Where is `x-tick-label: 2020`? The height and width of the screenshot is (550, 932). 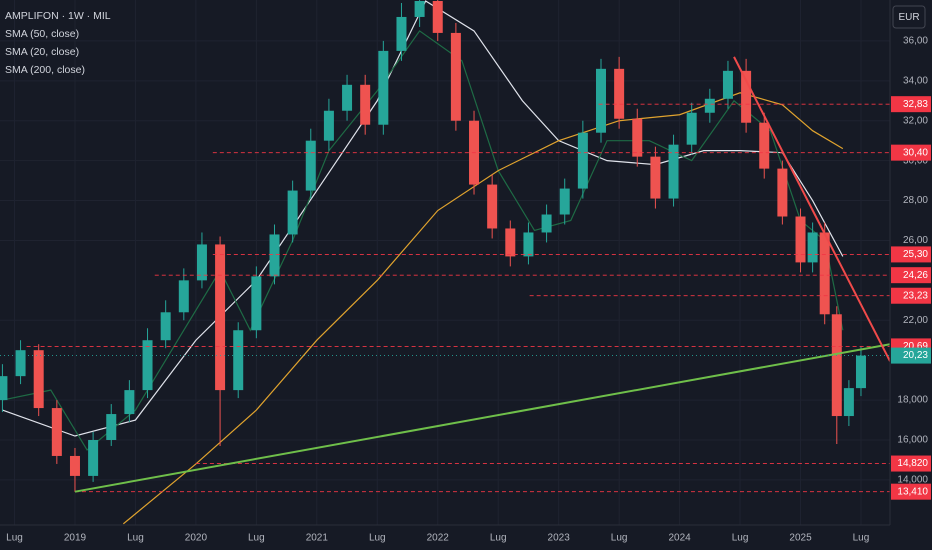 x-tick-label: 2020 is located at coordinates (196, 538).